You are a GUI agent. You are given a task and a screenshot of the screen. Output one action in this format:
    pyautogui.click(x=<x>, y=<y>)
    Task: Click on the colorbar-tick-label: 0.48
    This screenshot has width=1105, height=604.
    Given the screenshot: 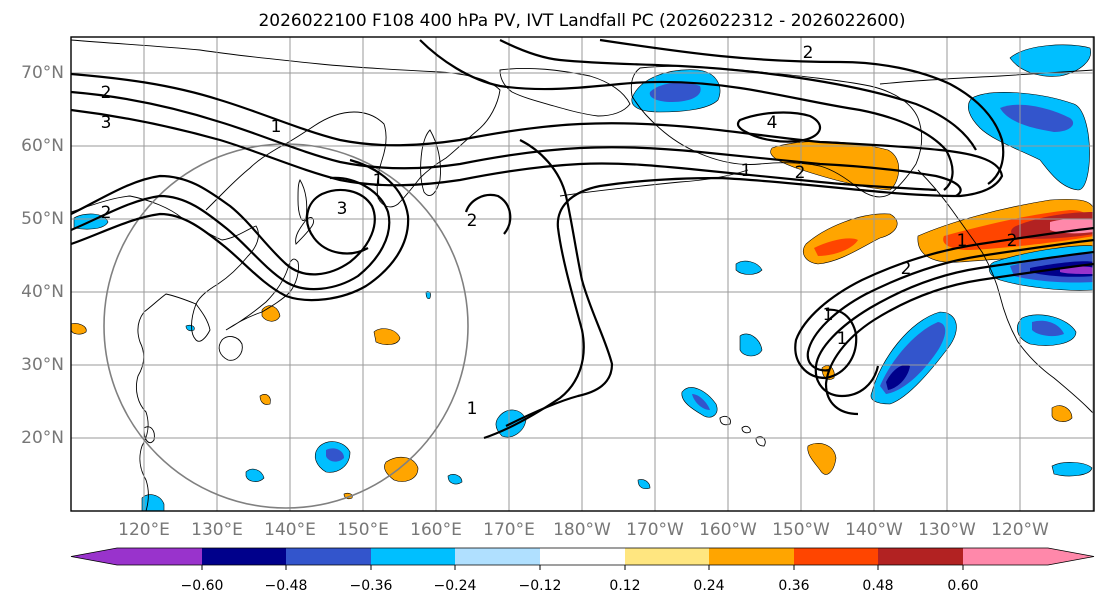 What is the action you would take?
    pyautogui.click(x=877, y=586)
    